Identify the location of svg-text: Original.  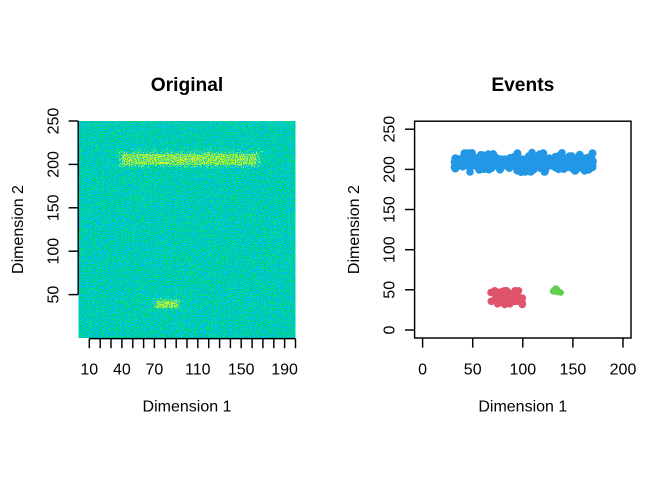
(187, 85).